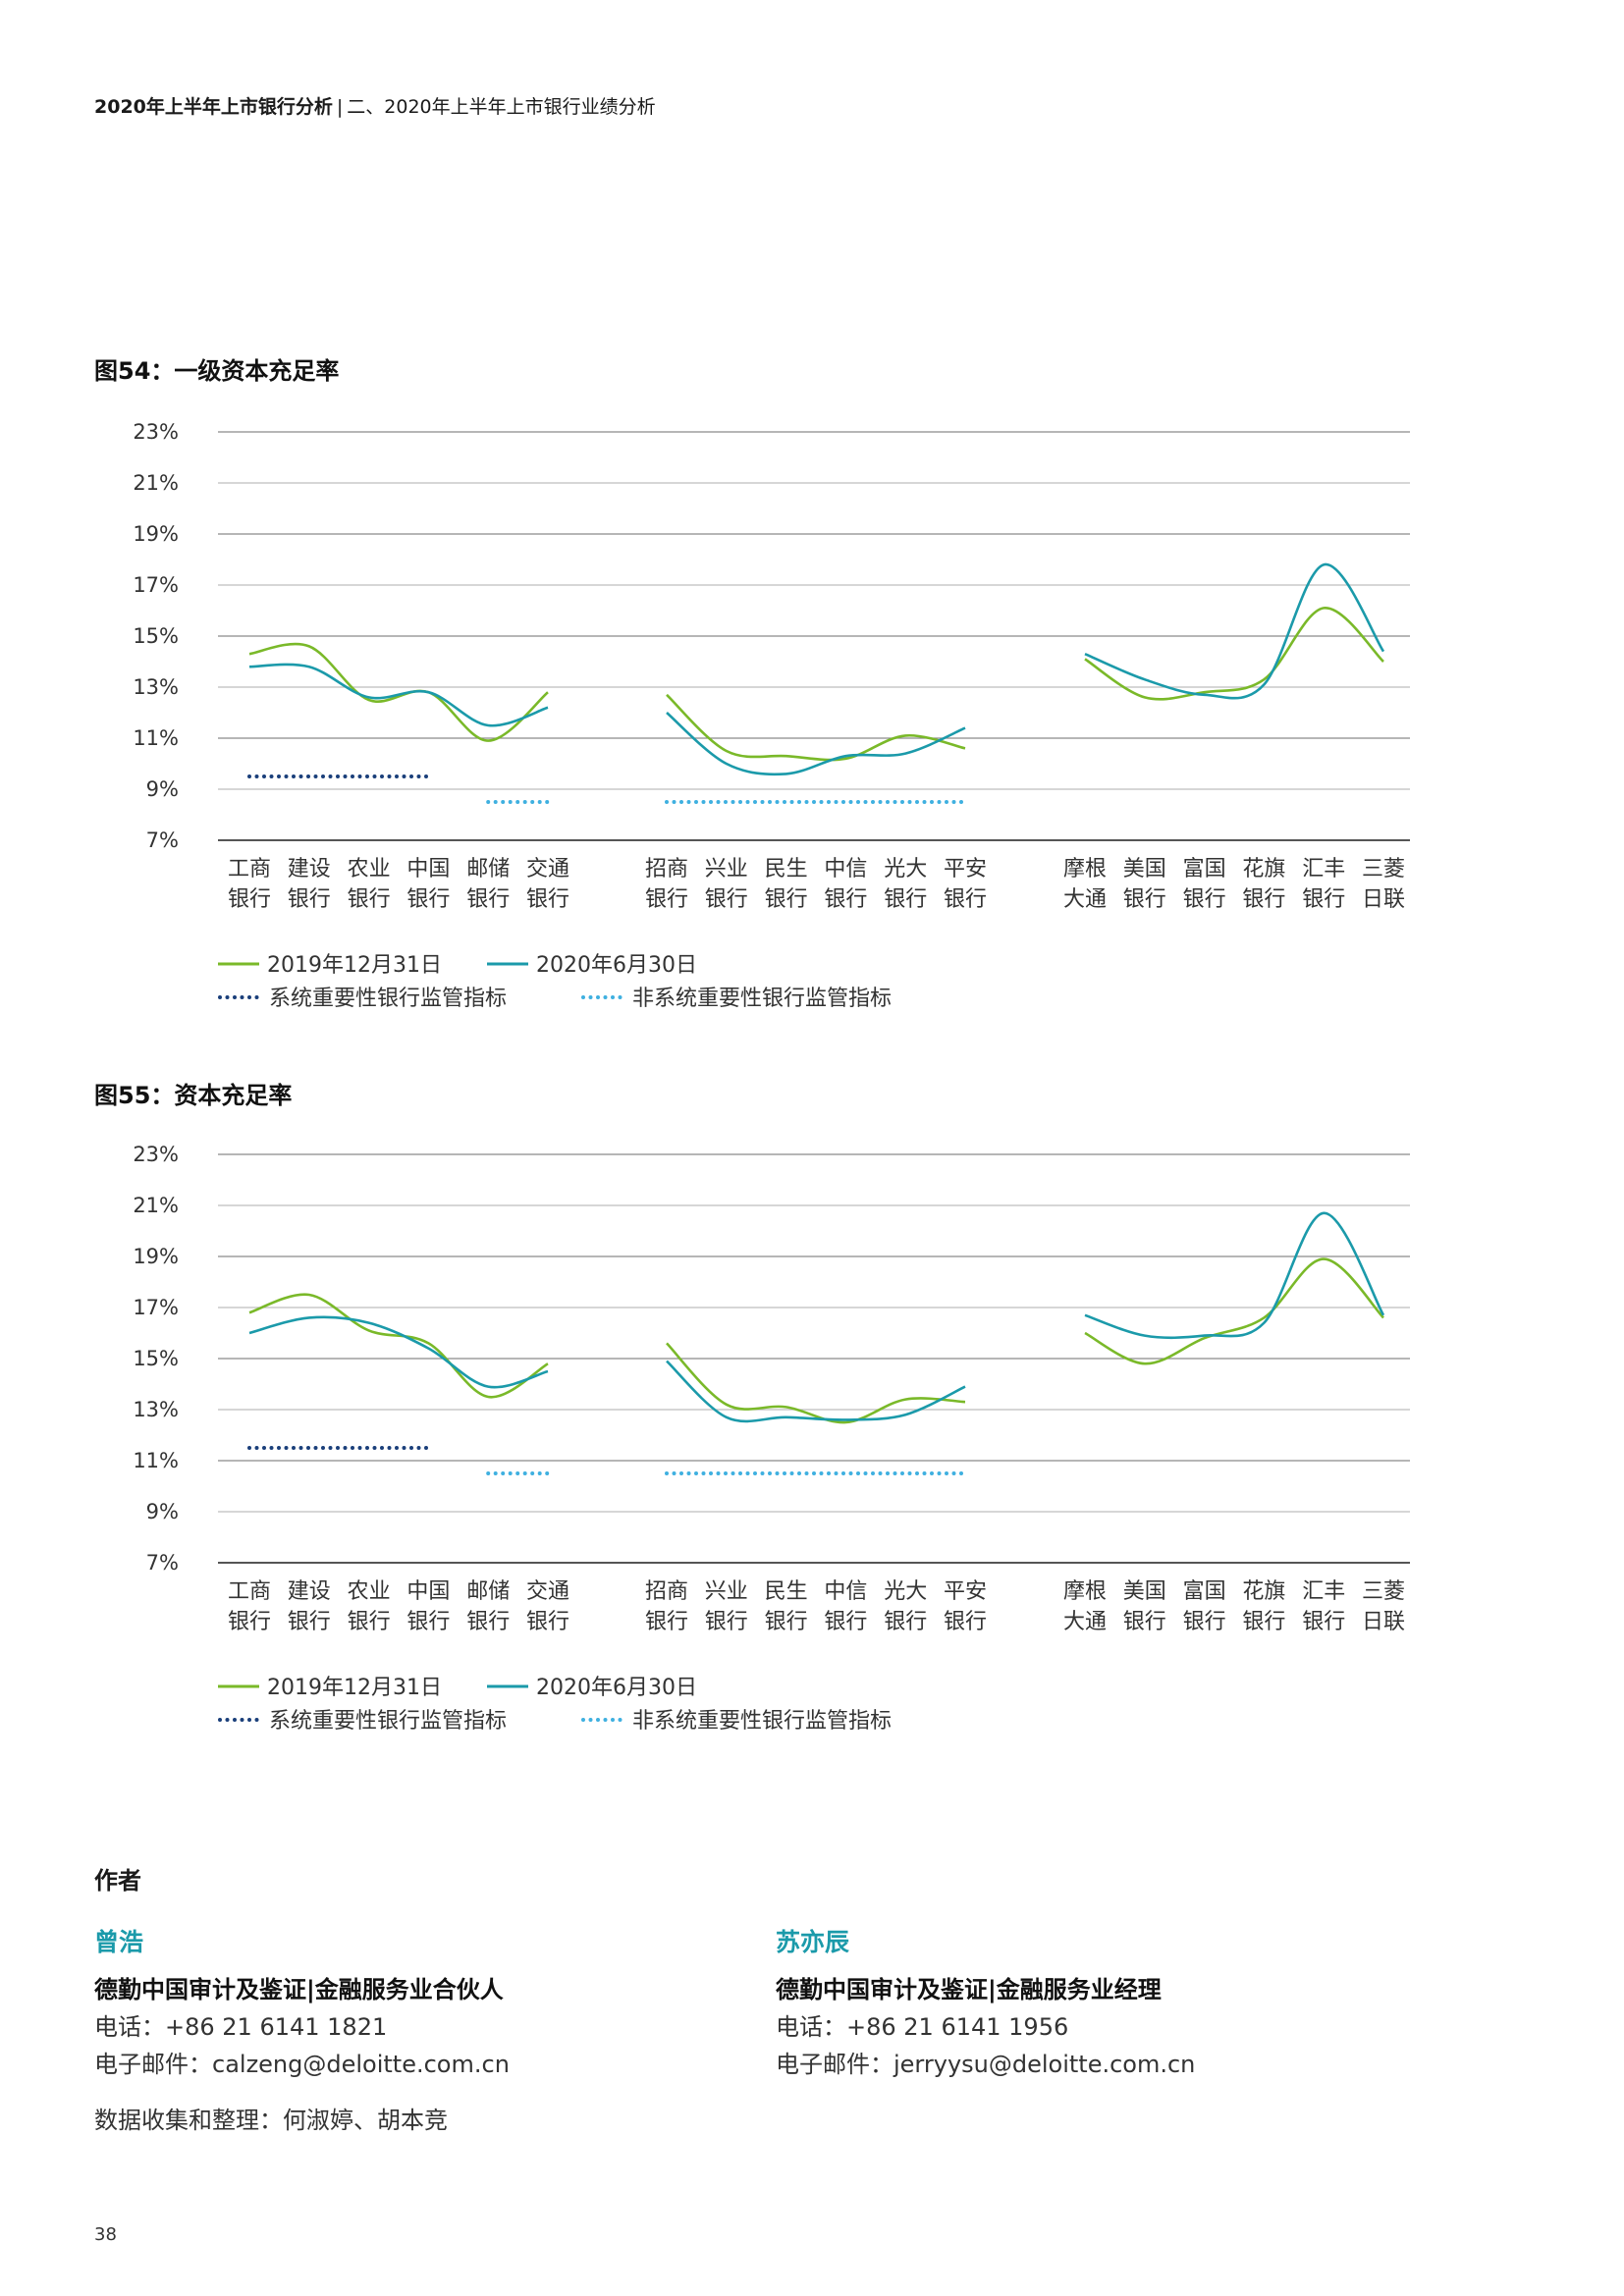 This screenshot has height=2296, width=1624. Describe the element at coordinates (1263, 1592) in the screenshot. I see `x-tick-label: 花旗` at that location.